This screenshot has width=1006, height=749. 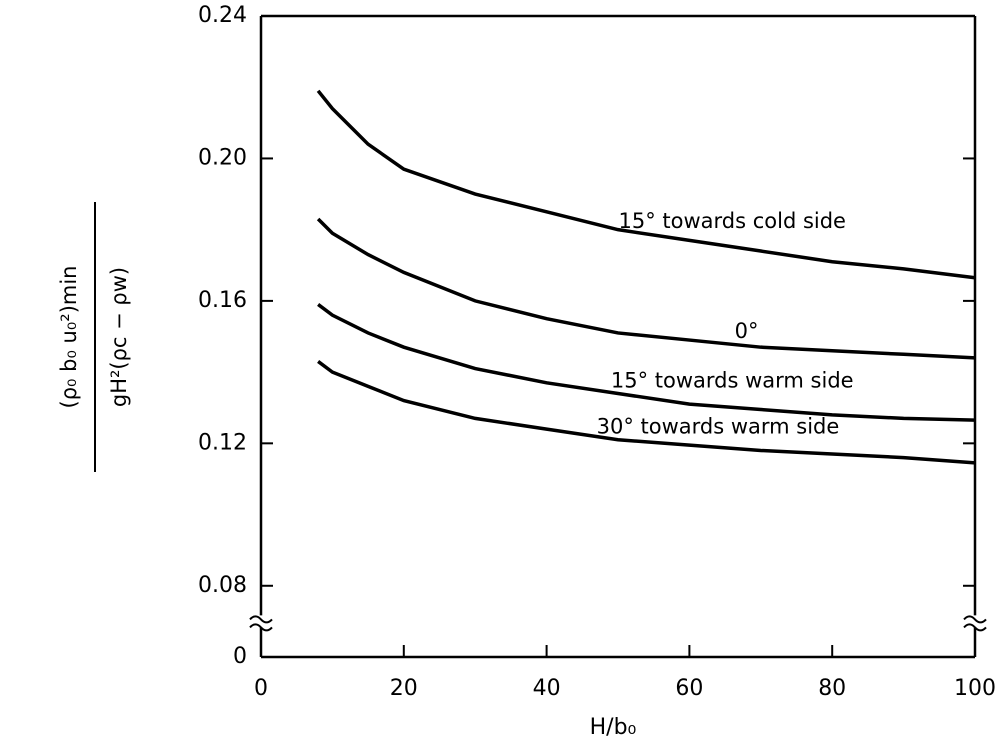 I want to click on y-tick-label: 0.12, so click(x=222, y=442).